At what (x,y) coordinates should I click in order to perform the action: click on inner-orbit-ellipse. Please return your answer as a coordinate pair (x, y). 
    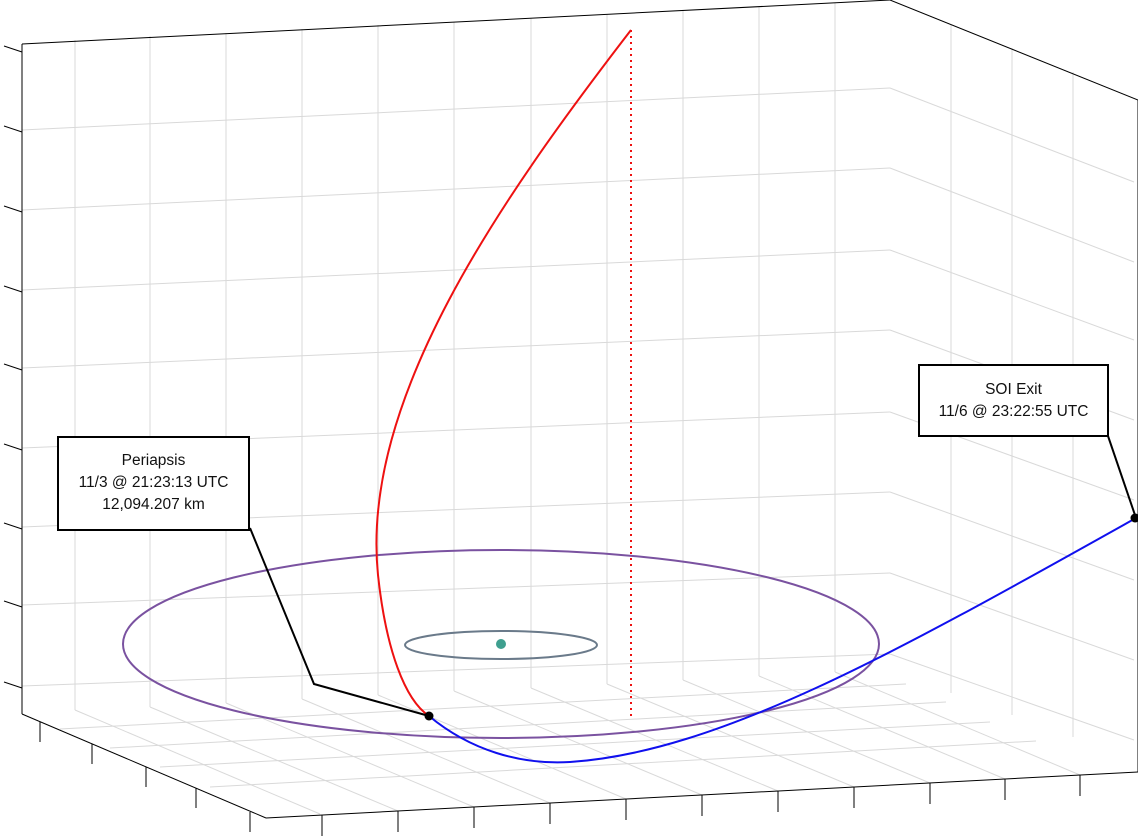
    Looking at the image, I should click on (501, 645).